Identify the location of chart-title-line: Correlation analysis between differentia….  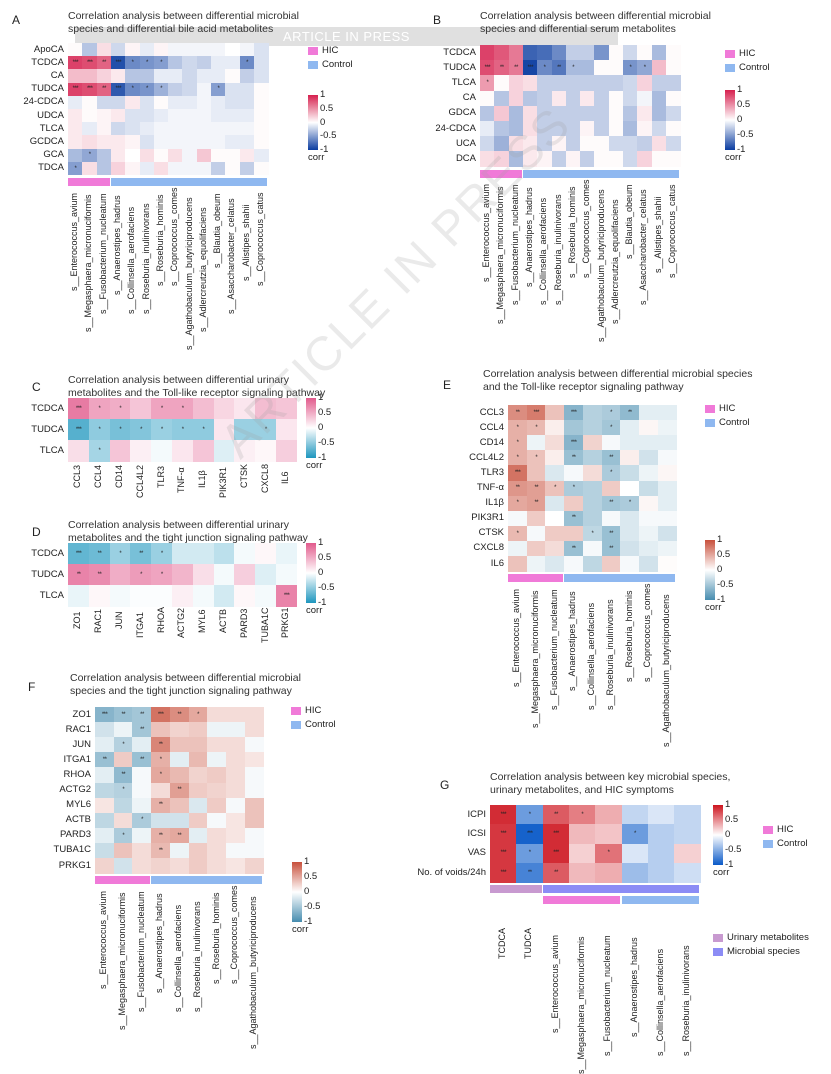
(185, 678).